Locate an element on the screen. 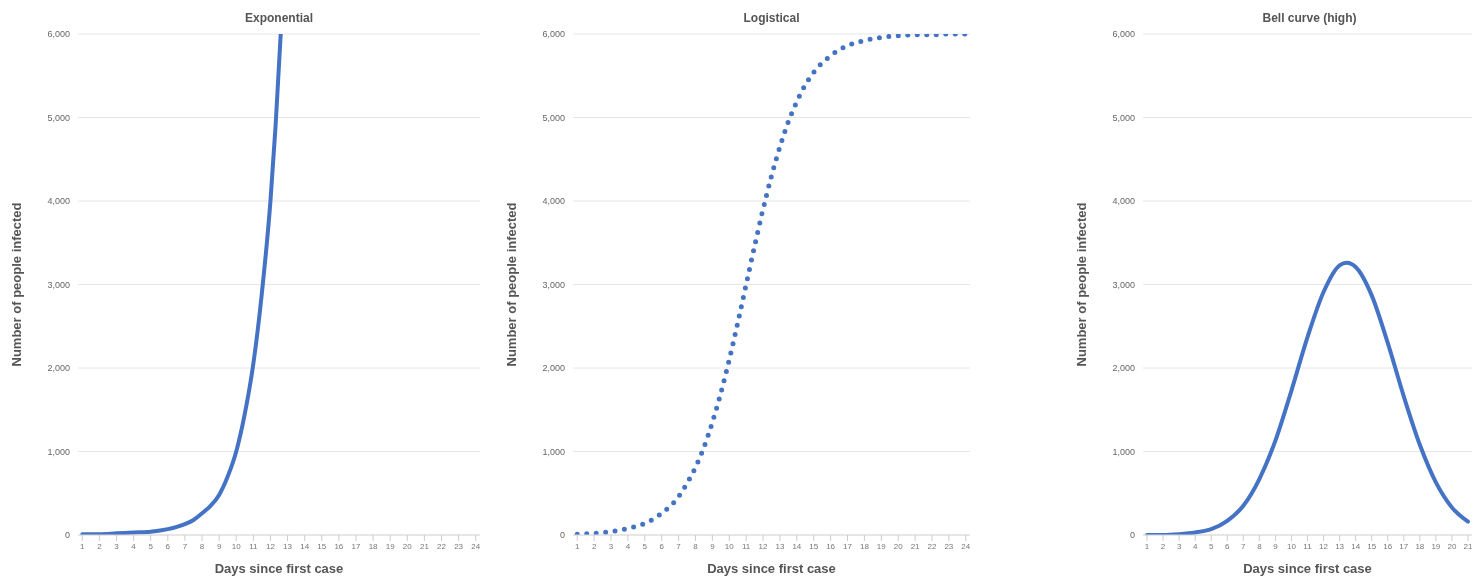 Image resolution: width=1476 pixels, height=579 pixels. chart-title: Bell curve (high) is located at coordinates (1309, 18).